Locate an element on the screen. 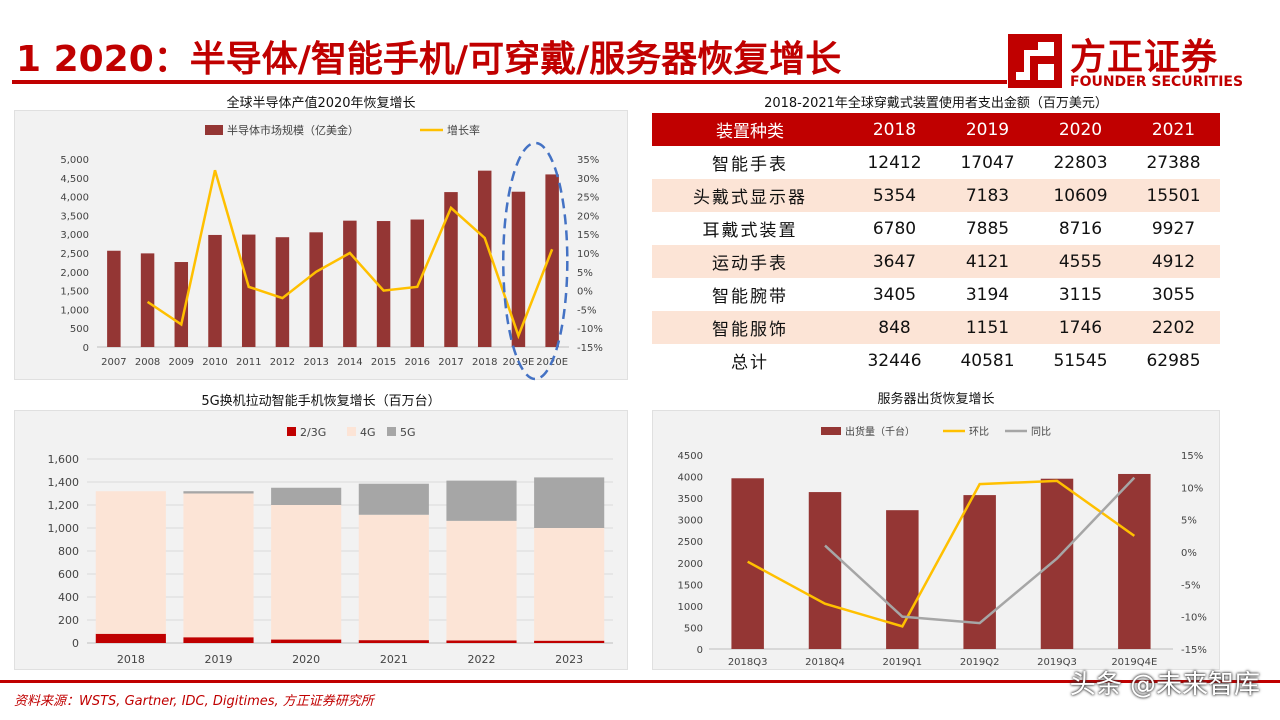 This screenshot has width=1280, height=720. table-cell: 1151 is located at coordinates (987, 327).